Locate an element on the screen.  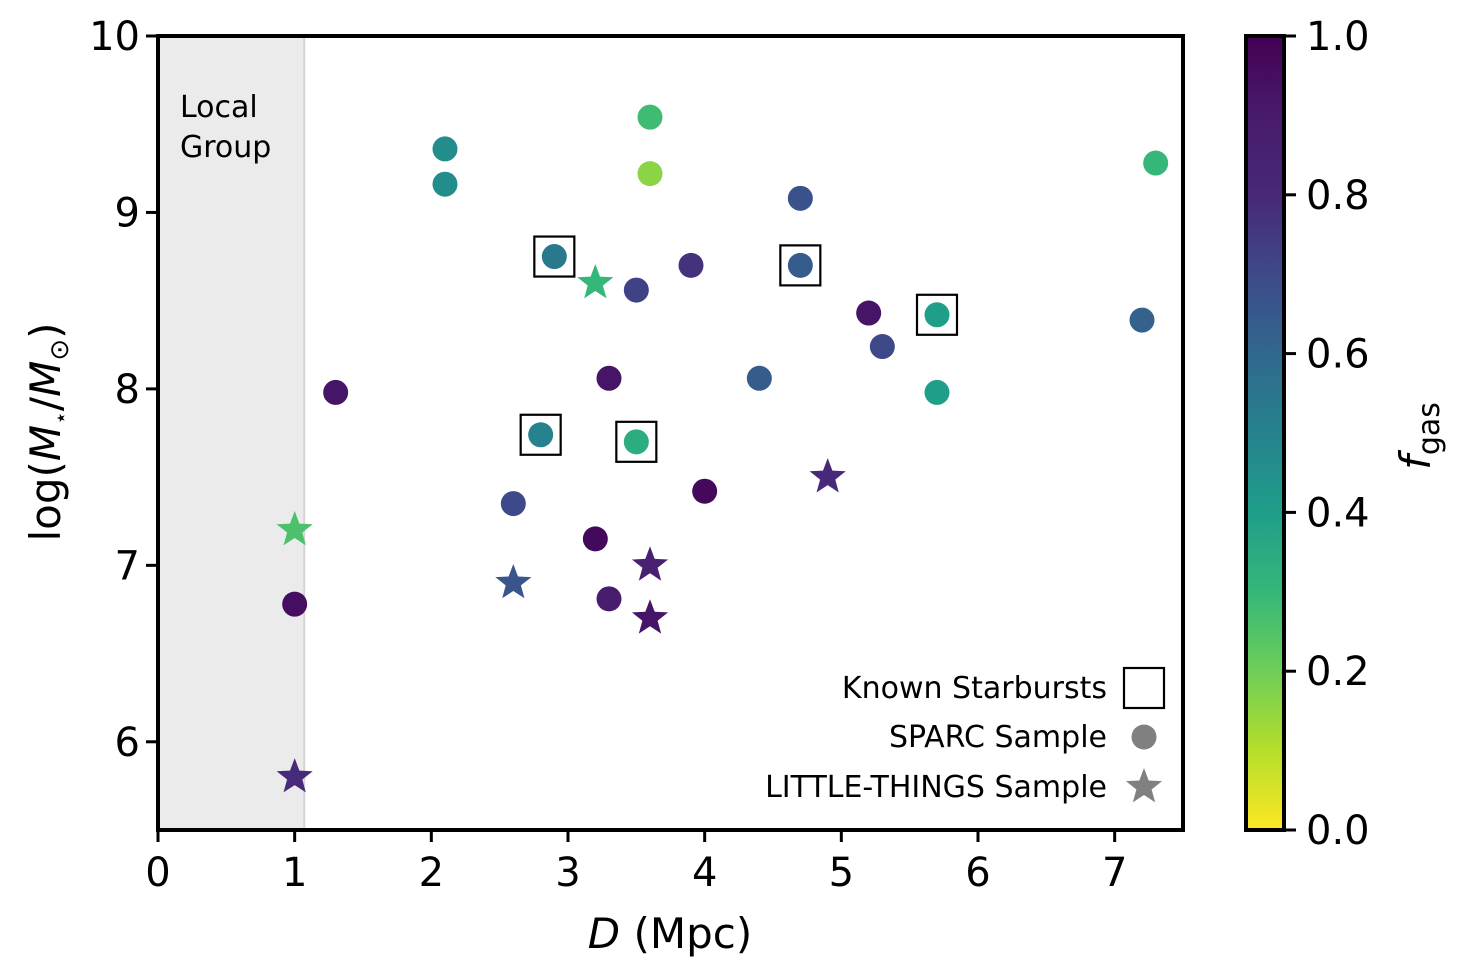
legend-label: SPARC Sample is located at coordinates (998, 737).